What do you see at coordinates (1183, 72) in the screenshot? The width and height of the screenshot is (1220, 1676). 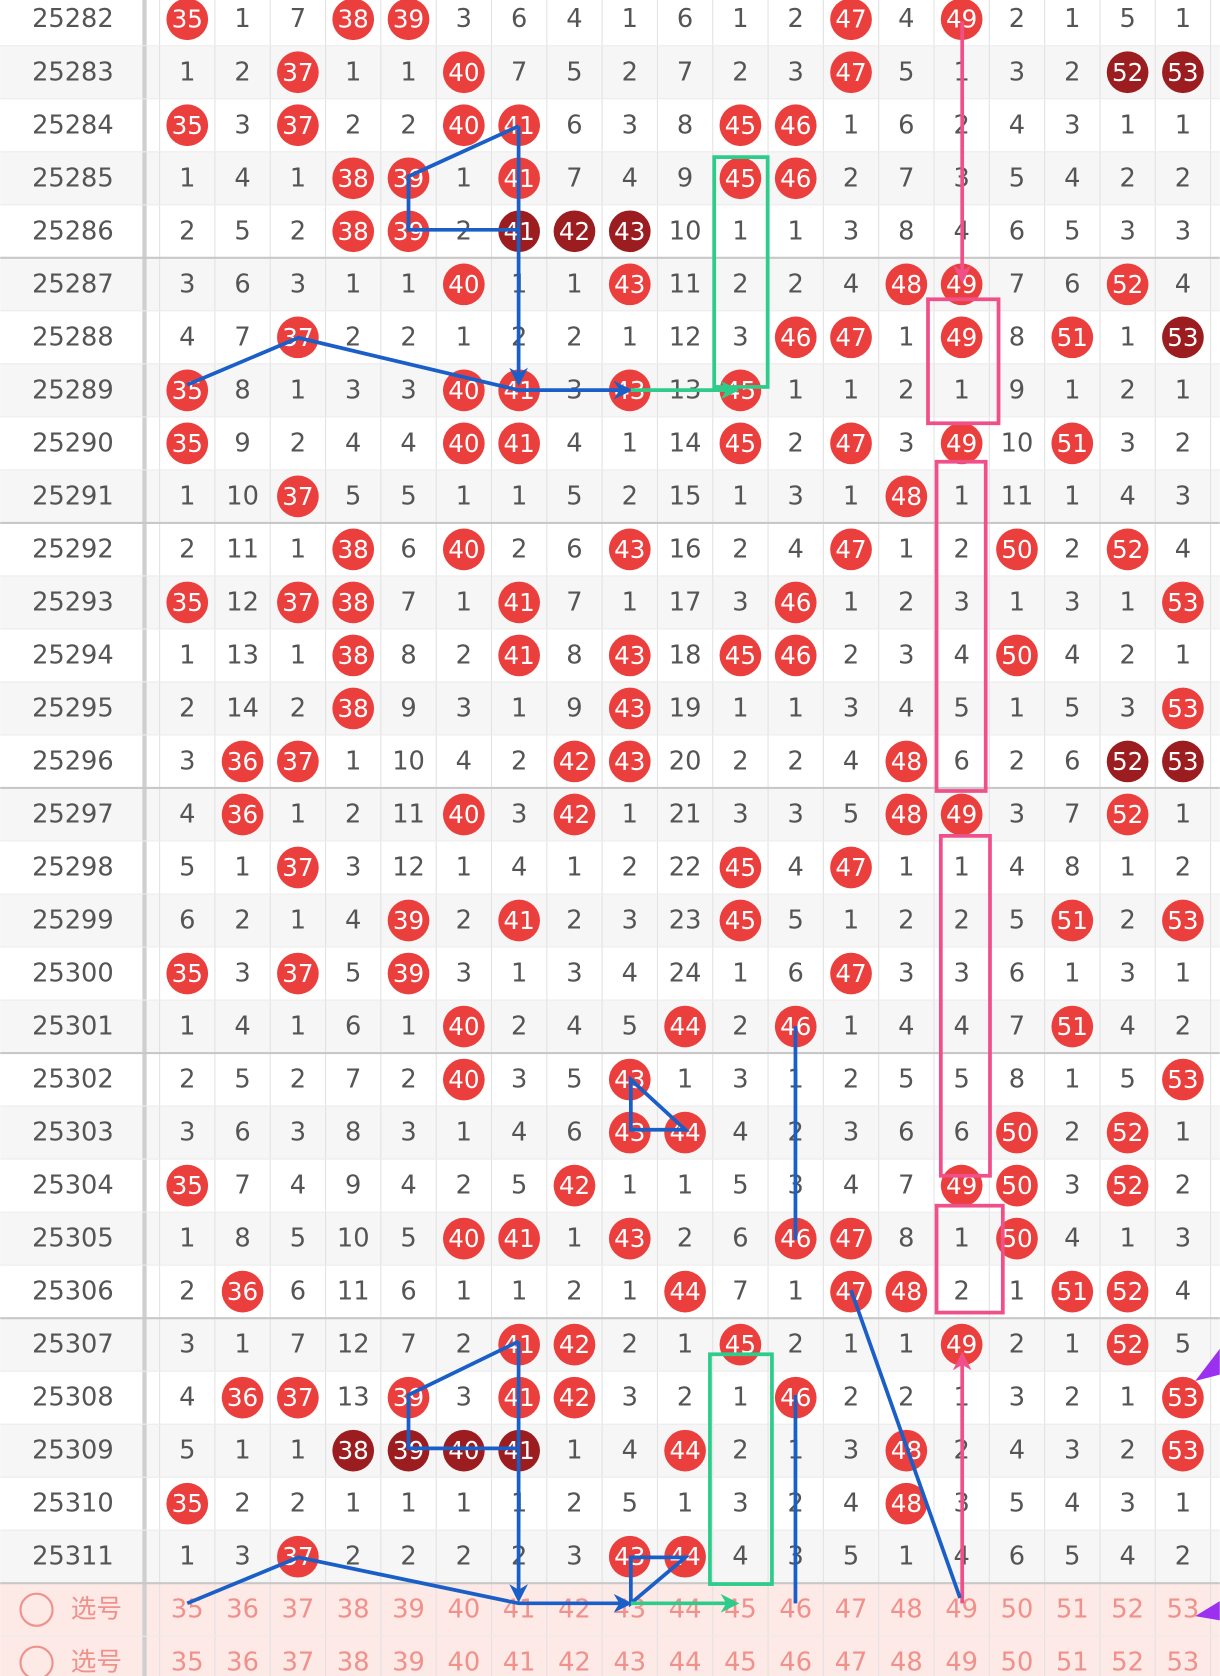 I see `dark-ball` at bounding box center [1183, 72].